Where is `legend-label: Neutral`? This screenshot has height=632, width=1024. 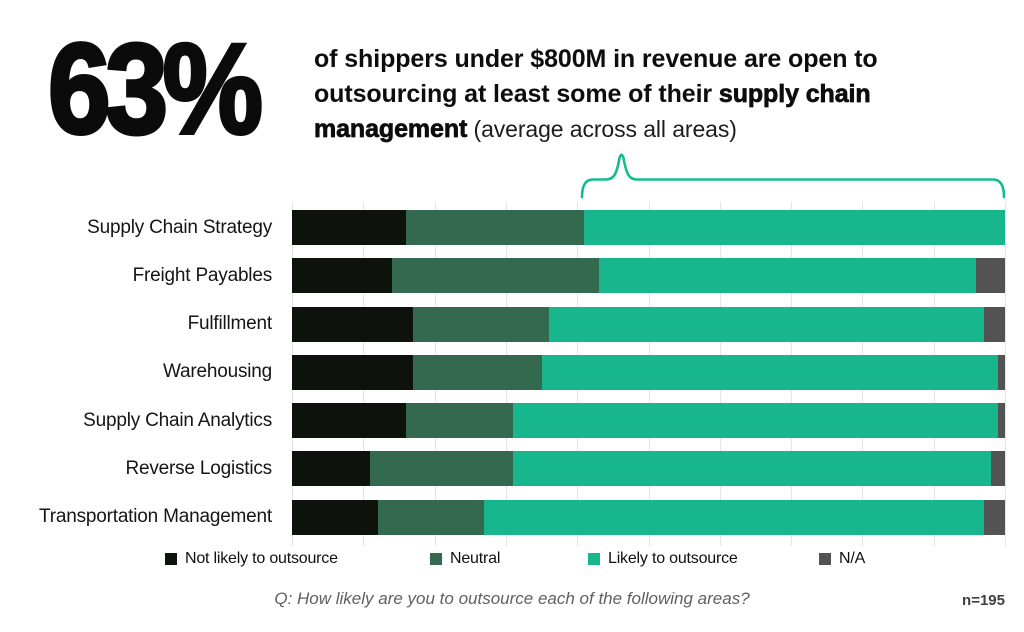 legend-label: Neutral is located at coordinates (475, 558).